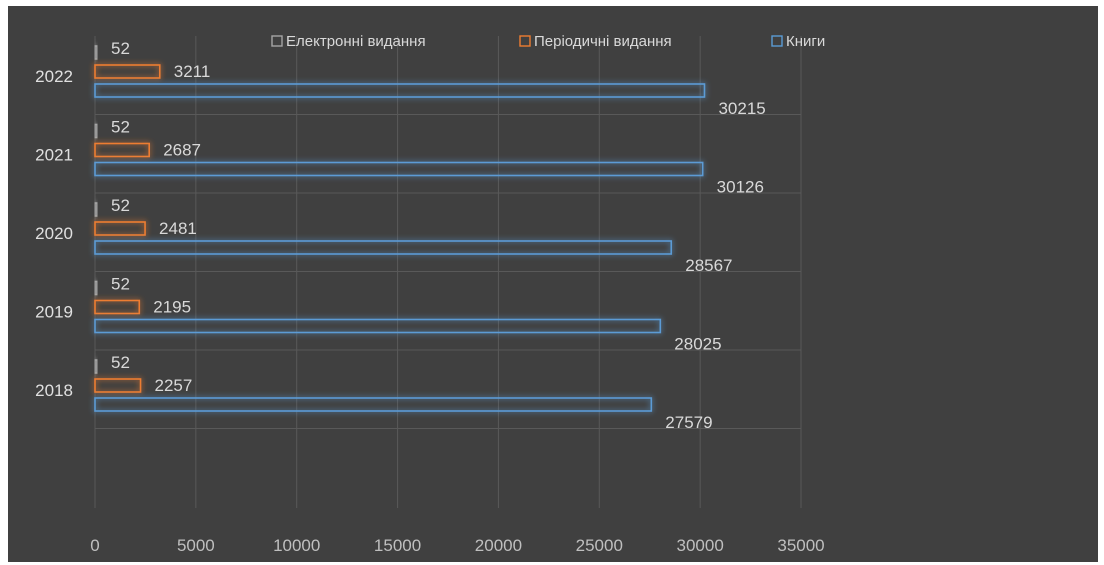 The height and width of the screenshot is (565, 1104). What do you see at coordinates (740, 187) in the screenshot?
I see `data-label: 30126` at bounding box center [740, 187].